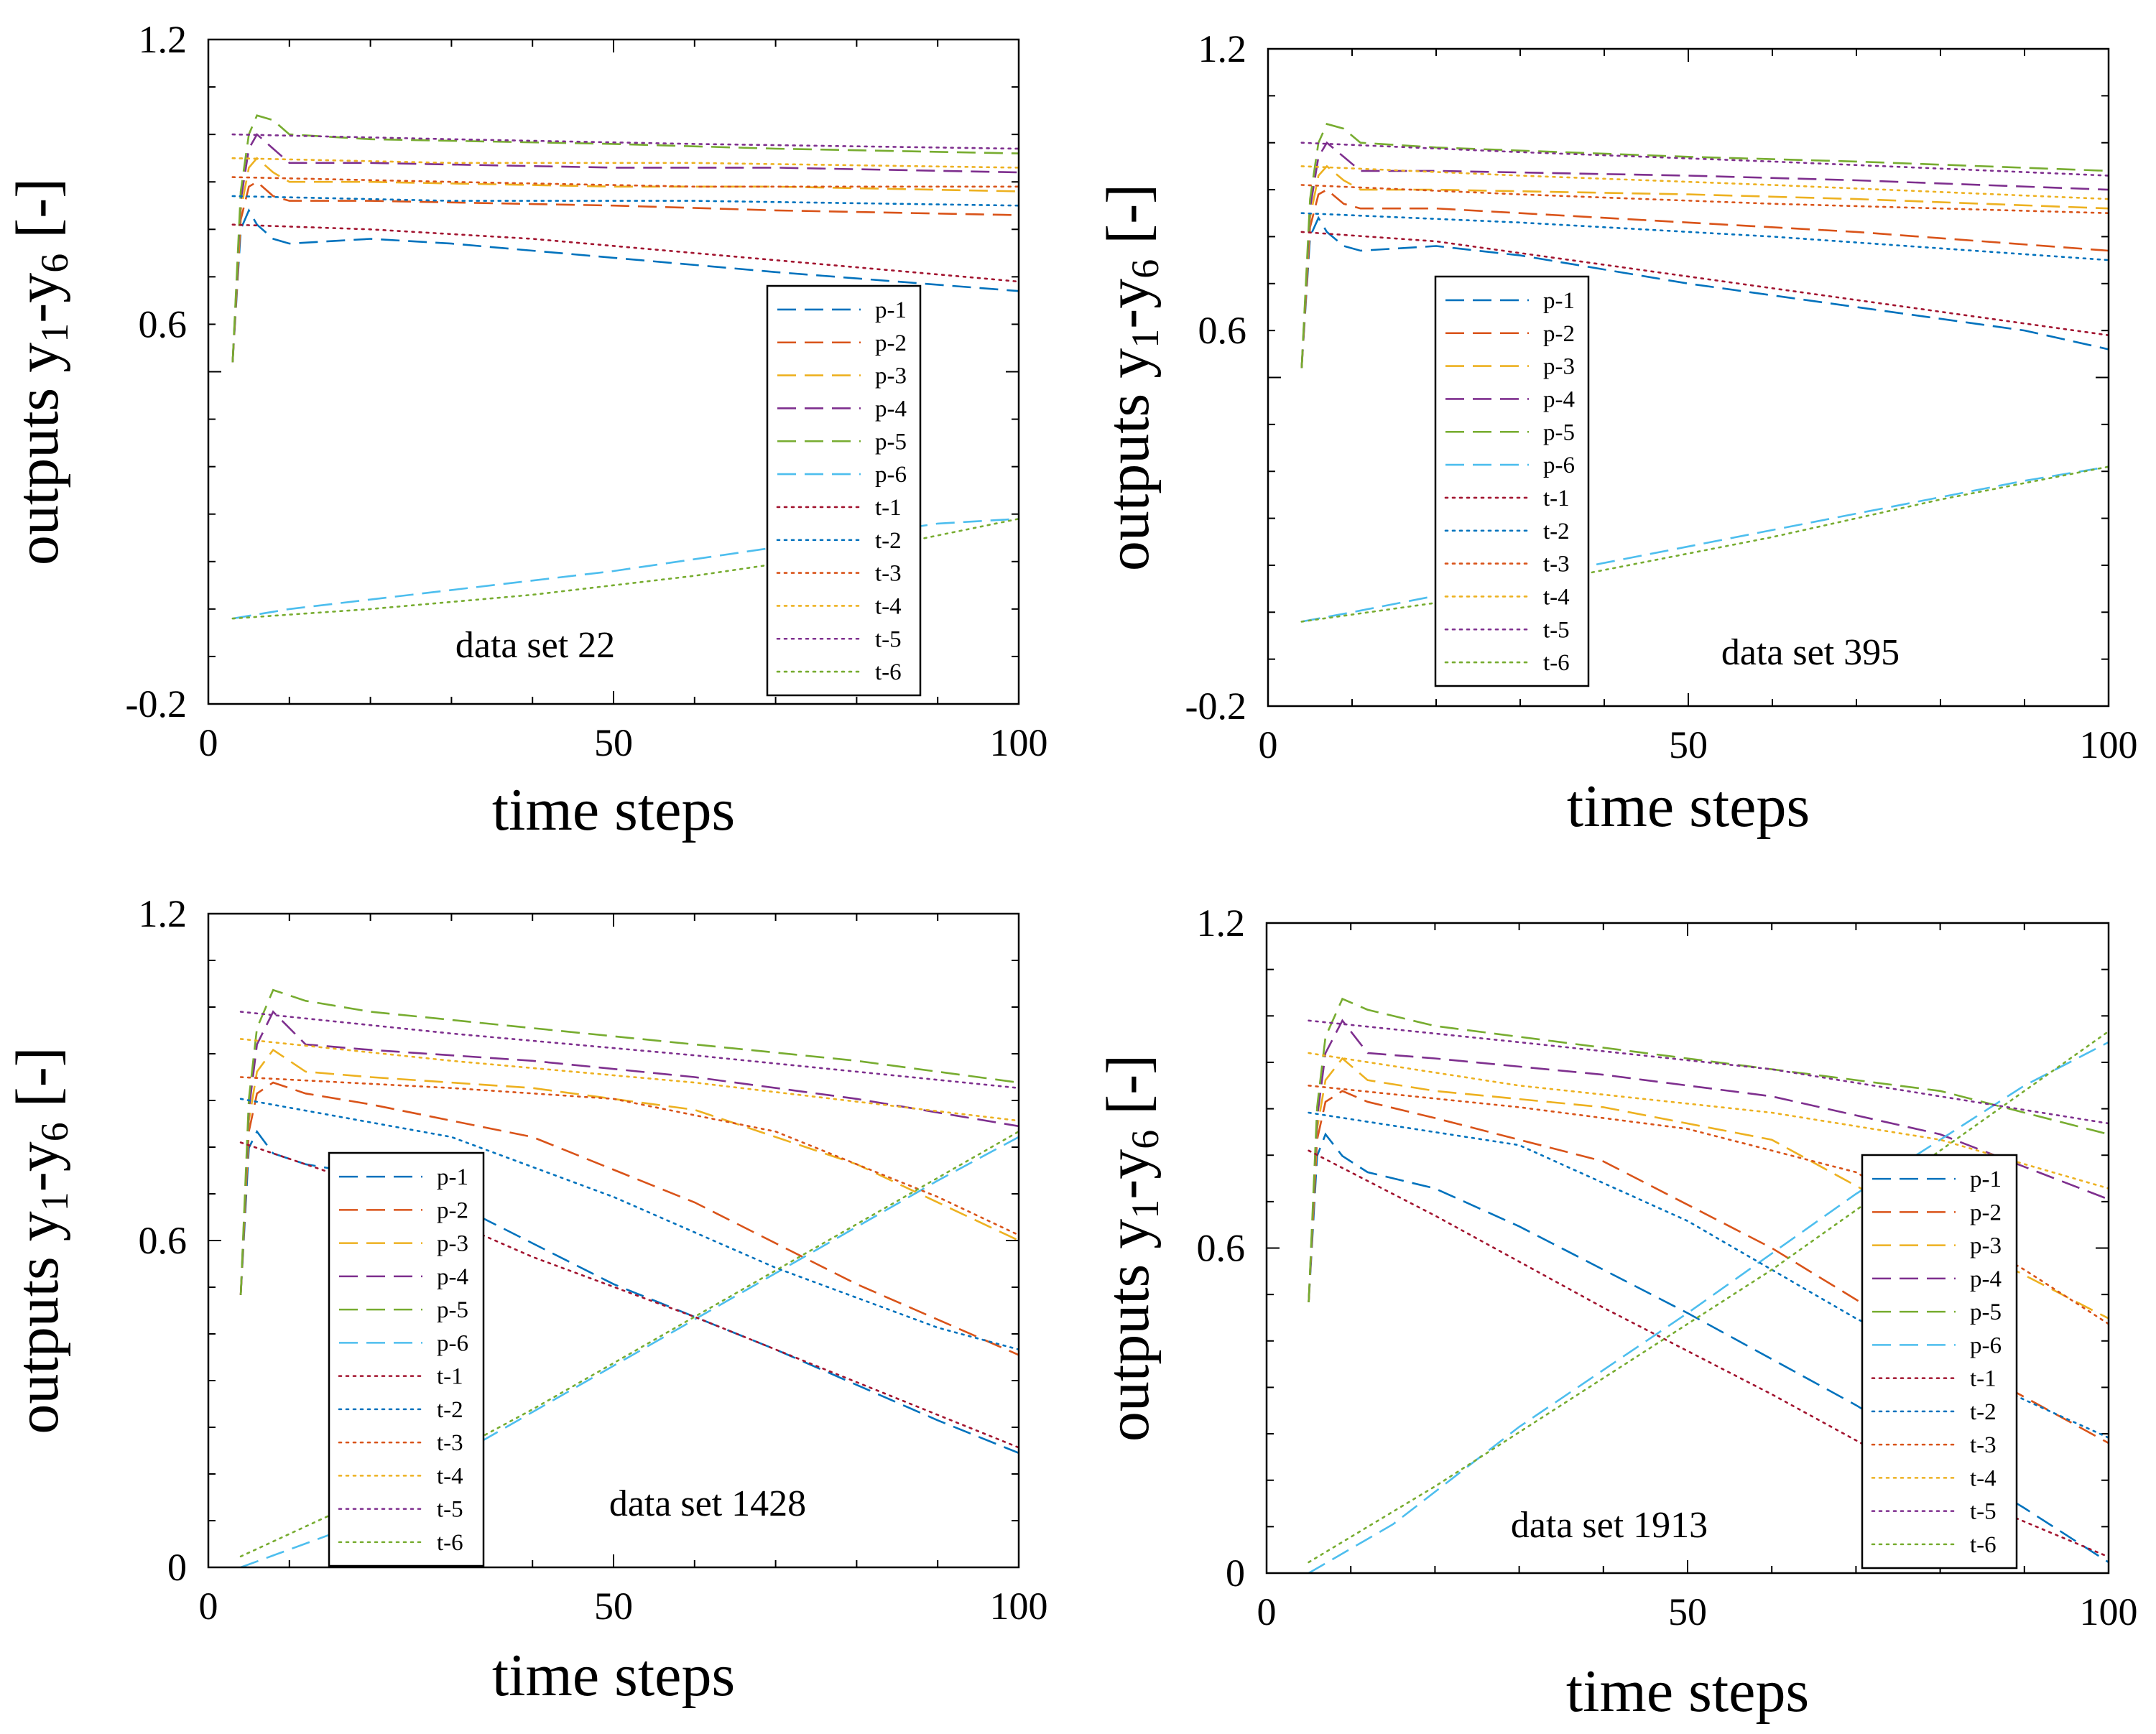 The width and height of the screenshot is (2156, 1734). I want to click on x-tick-label: 50, so click(613, 743).